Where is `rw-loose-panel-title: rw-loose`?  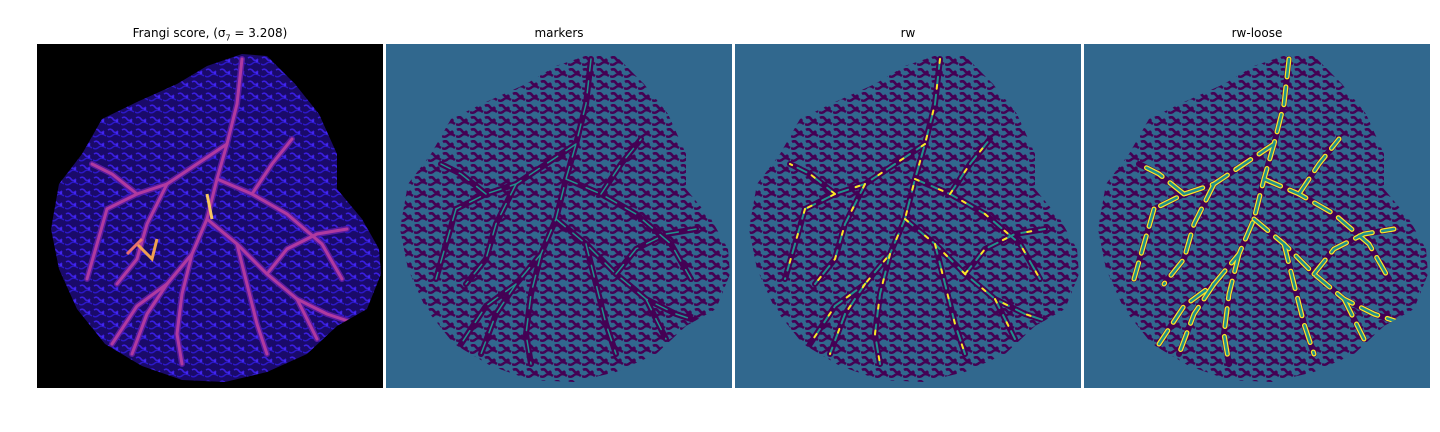 rw-loose-panel-title: rw-loose is located at coordinates (1257, 33).